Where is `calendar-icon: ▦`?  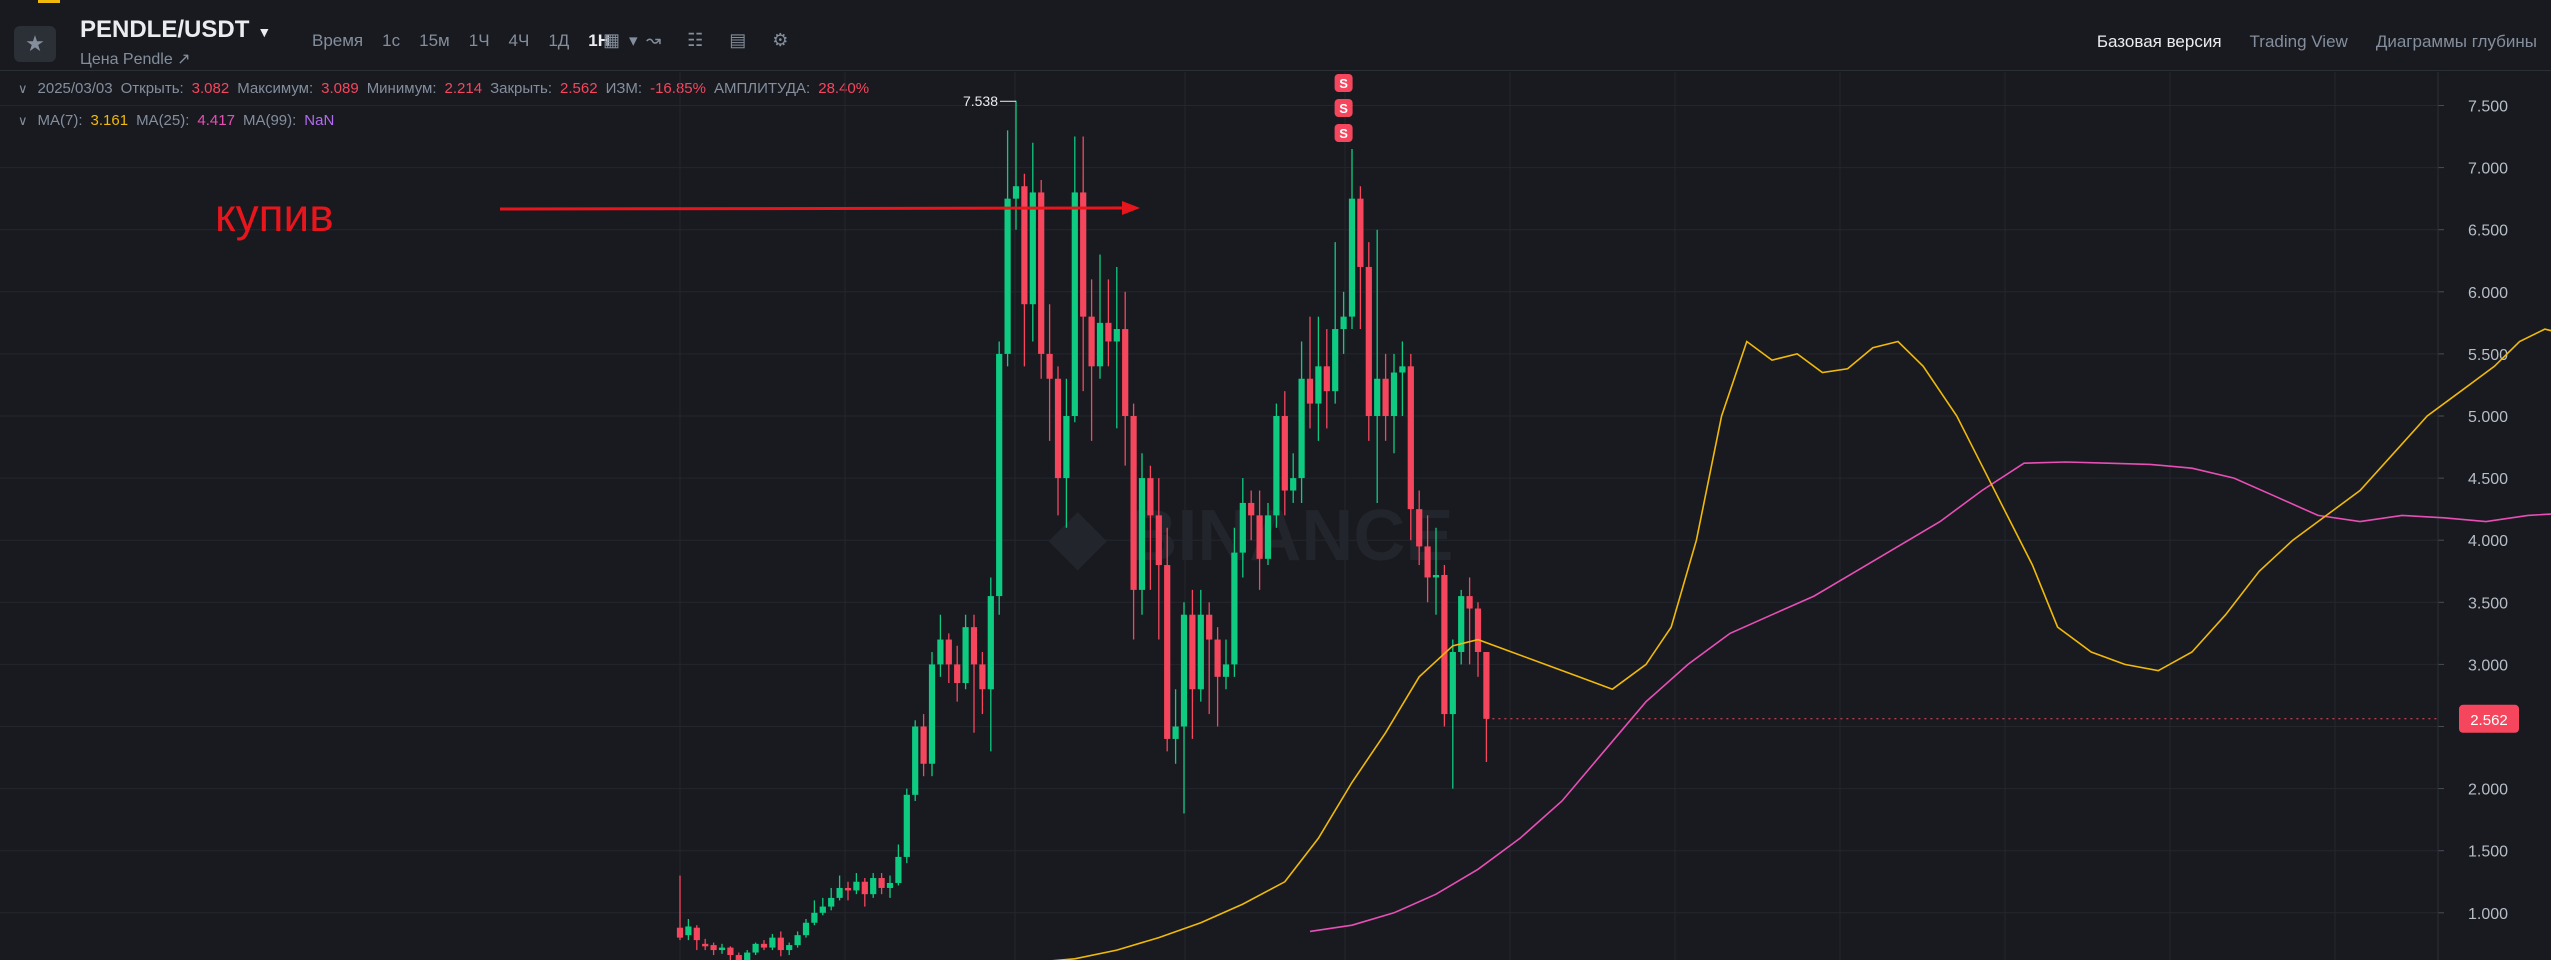 calendar-icon: ▦ is located at coordinates (612, 40).